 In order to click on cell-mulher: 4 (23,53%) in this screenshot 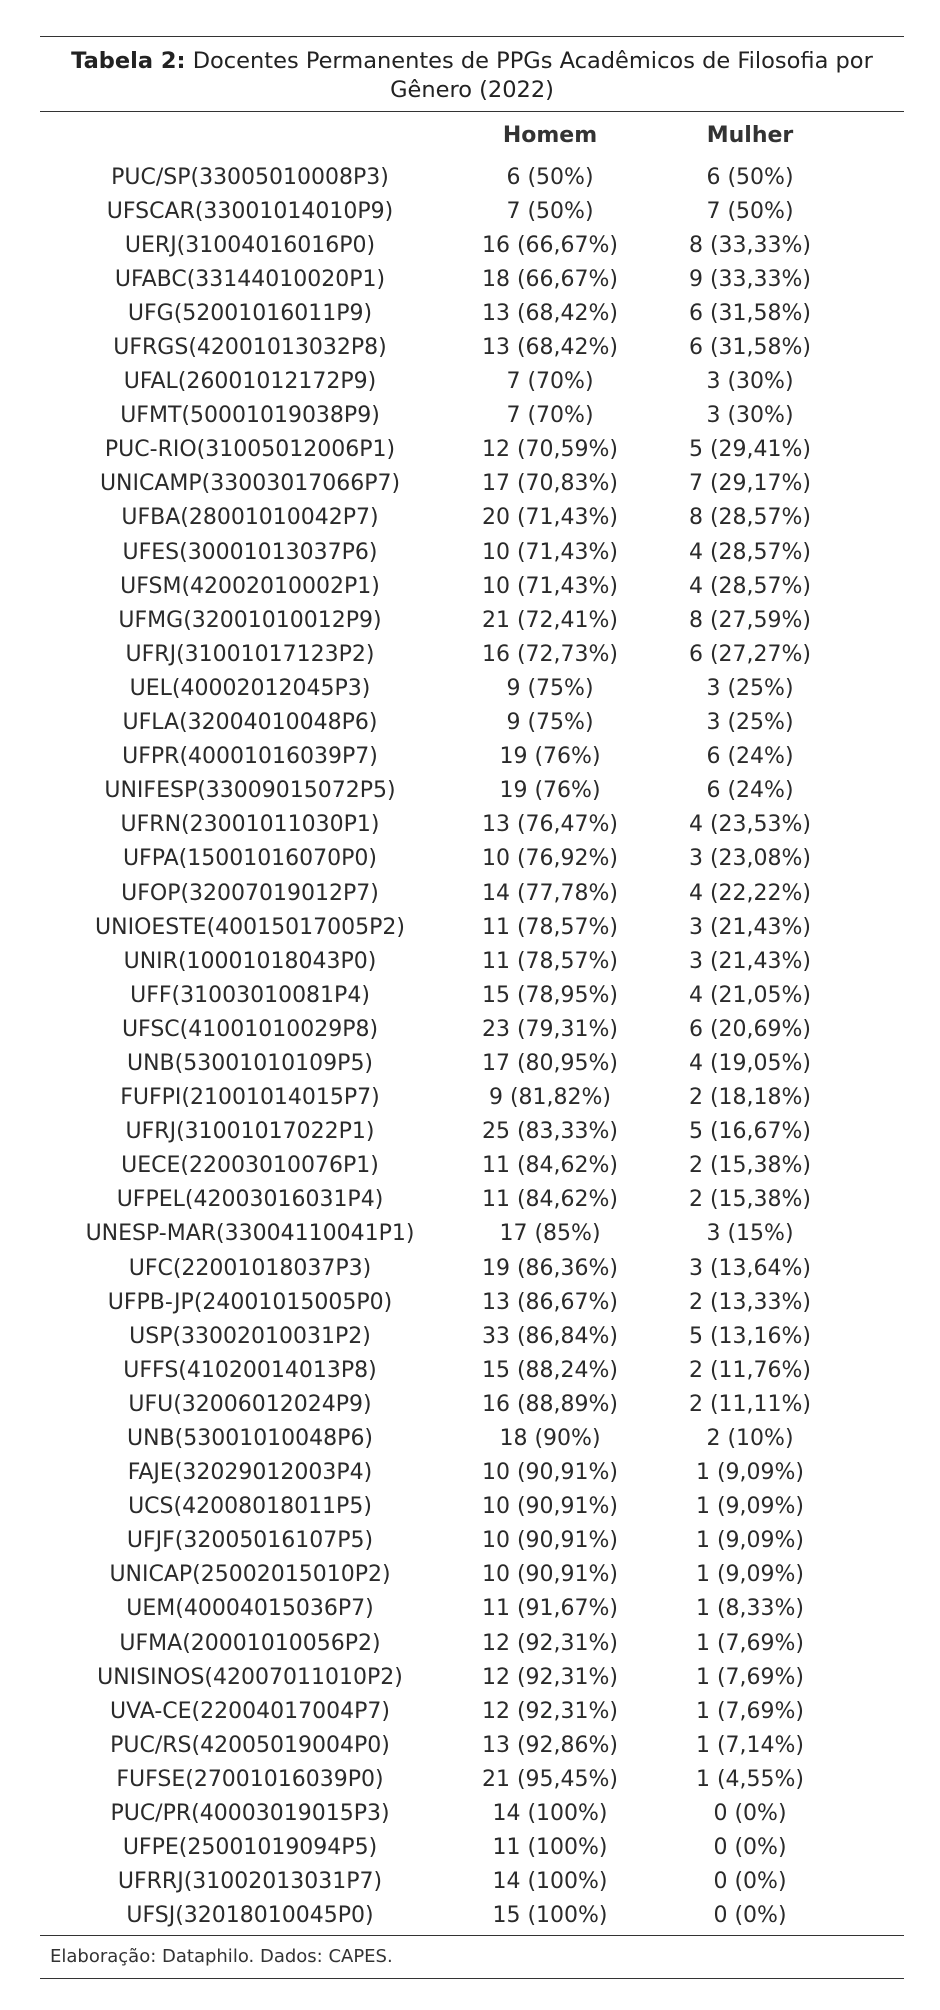, I will do `click(750, 825)`.